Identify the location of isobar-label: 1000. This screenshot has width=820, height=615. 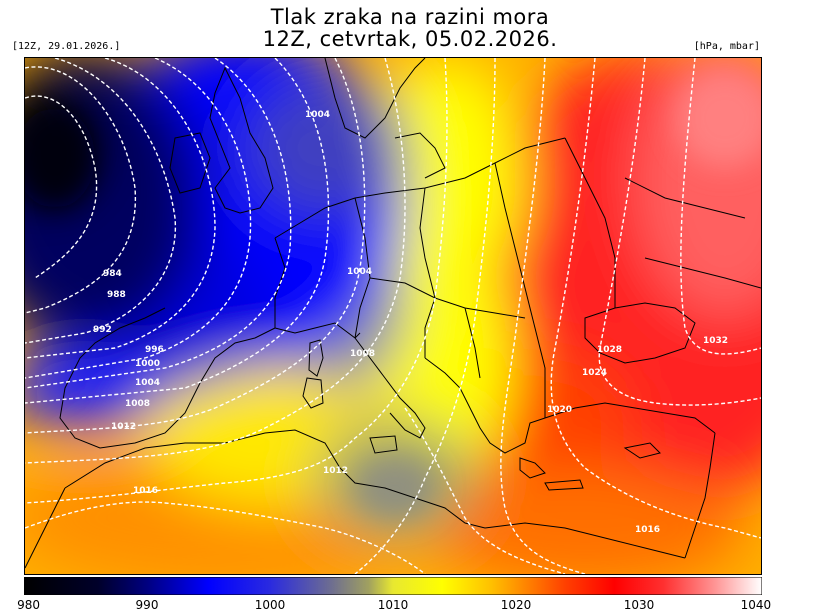
(147, 364).